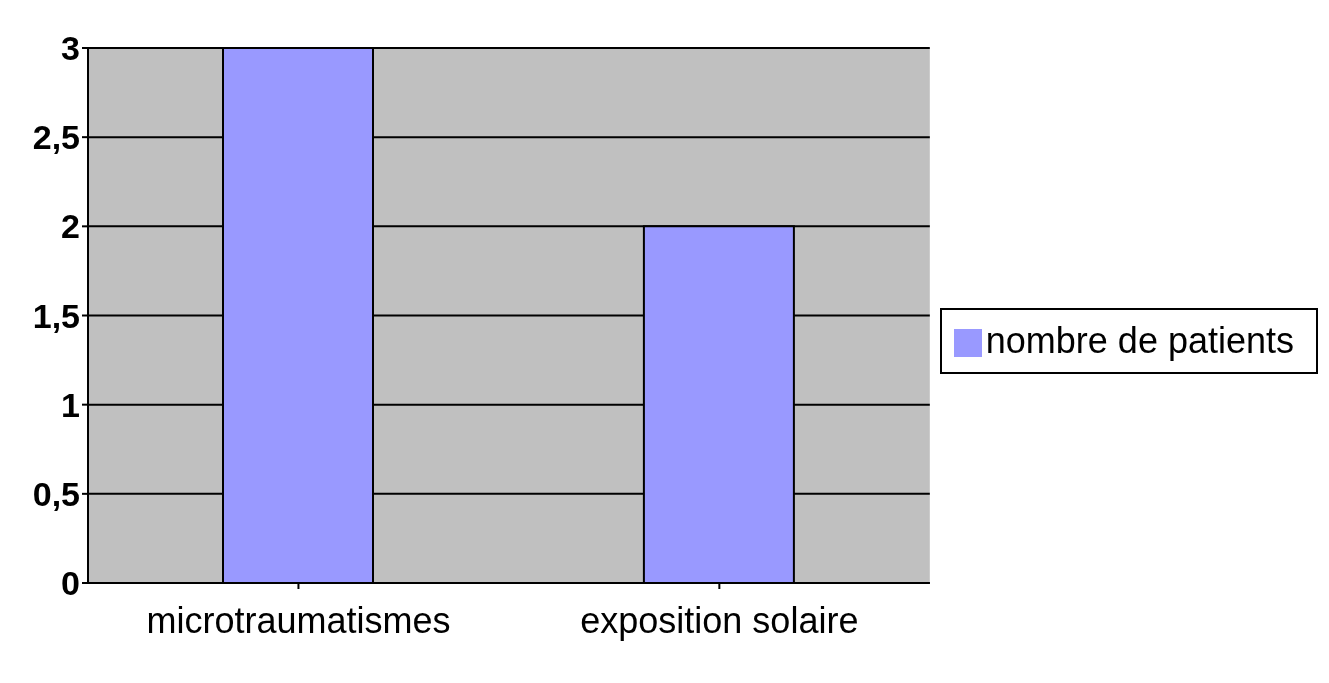 The image size is (1329, 683). What do you see at coordinates (1139, 340) in the screenshot?
I see `legend-label: nombre de patients` at bounding box center [1139, 340].